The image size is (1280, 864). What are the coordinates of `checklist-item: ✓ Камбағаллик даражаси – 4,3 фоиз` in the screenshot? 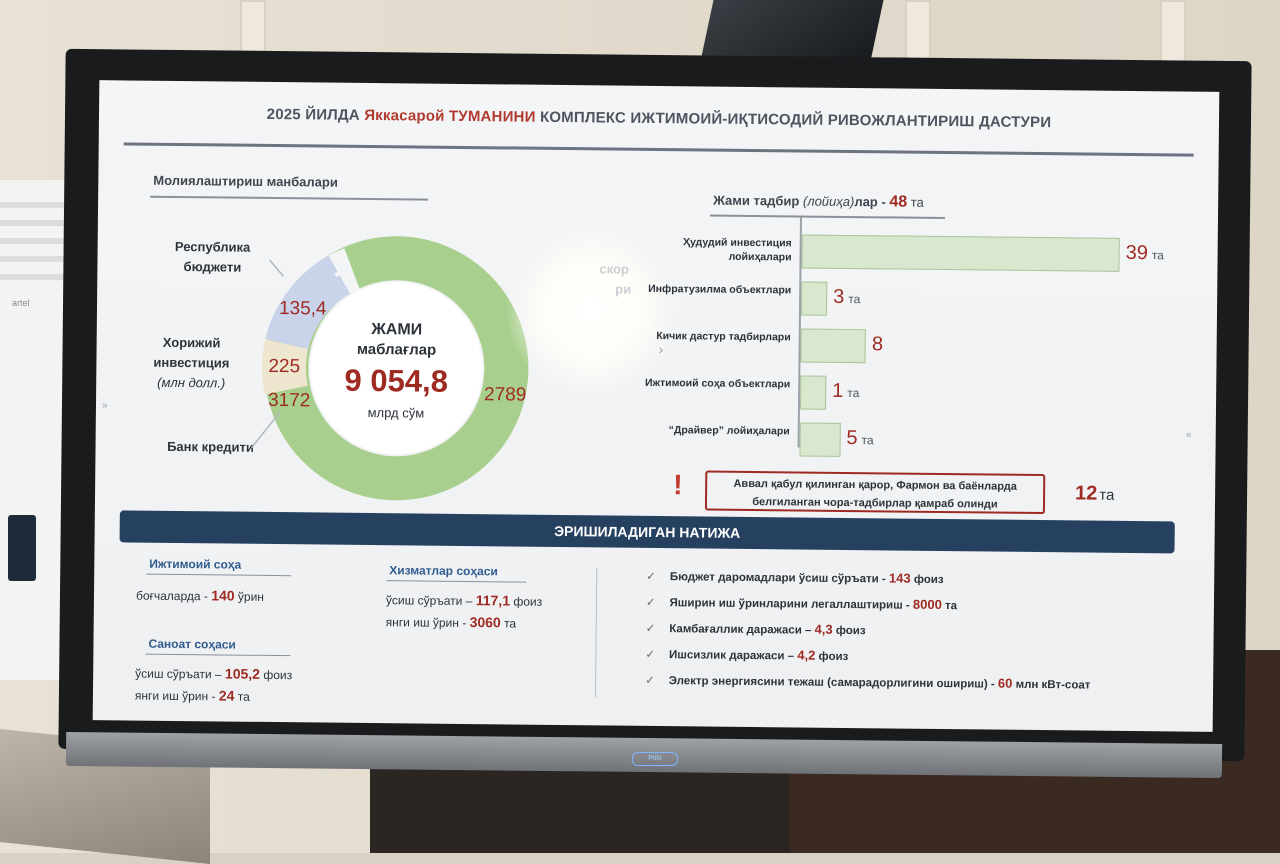 It's located at (755, 629).